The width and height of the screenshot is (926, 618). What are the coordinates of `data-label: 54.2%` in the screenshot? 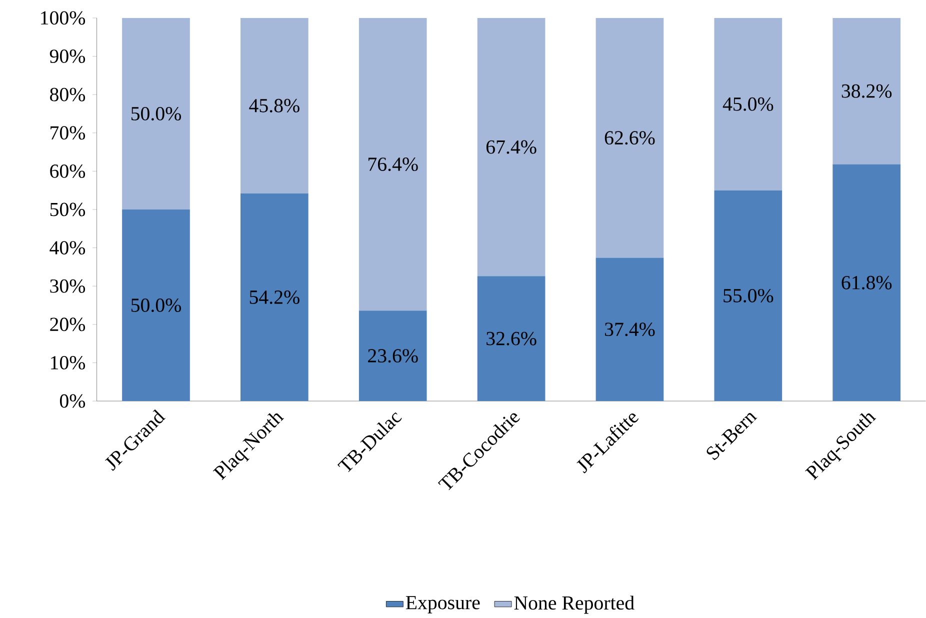 It's located at (275, 297).